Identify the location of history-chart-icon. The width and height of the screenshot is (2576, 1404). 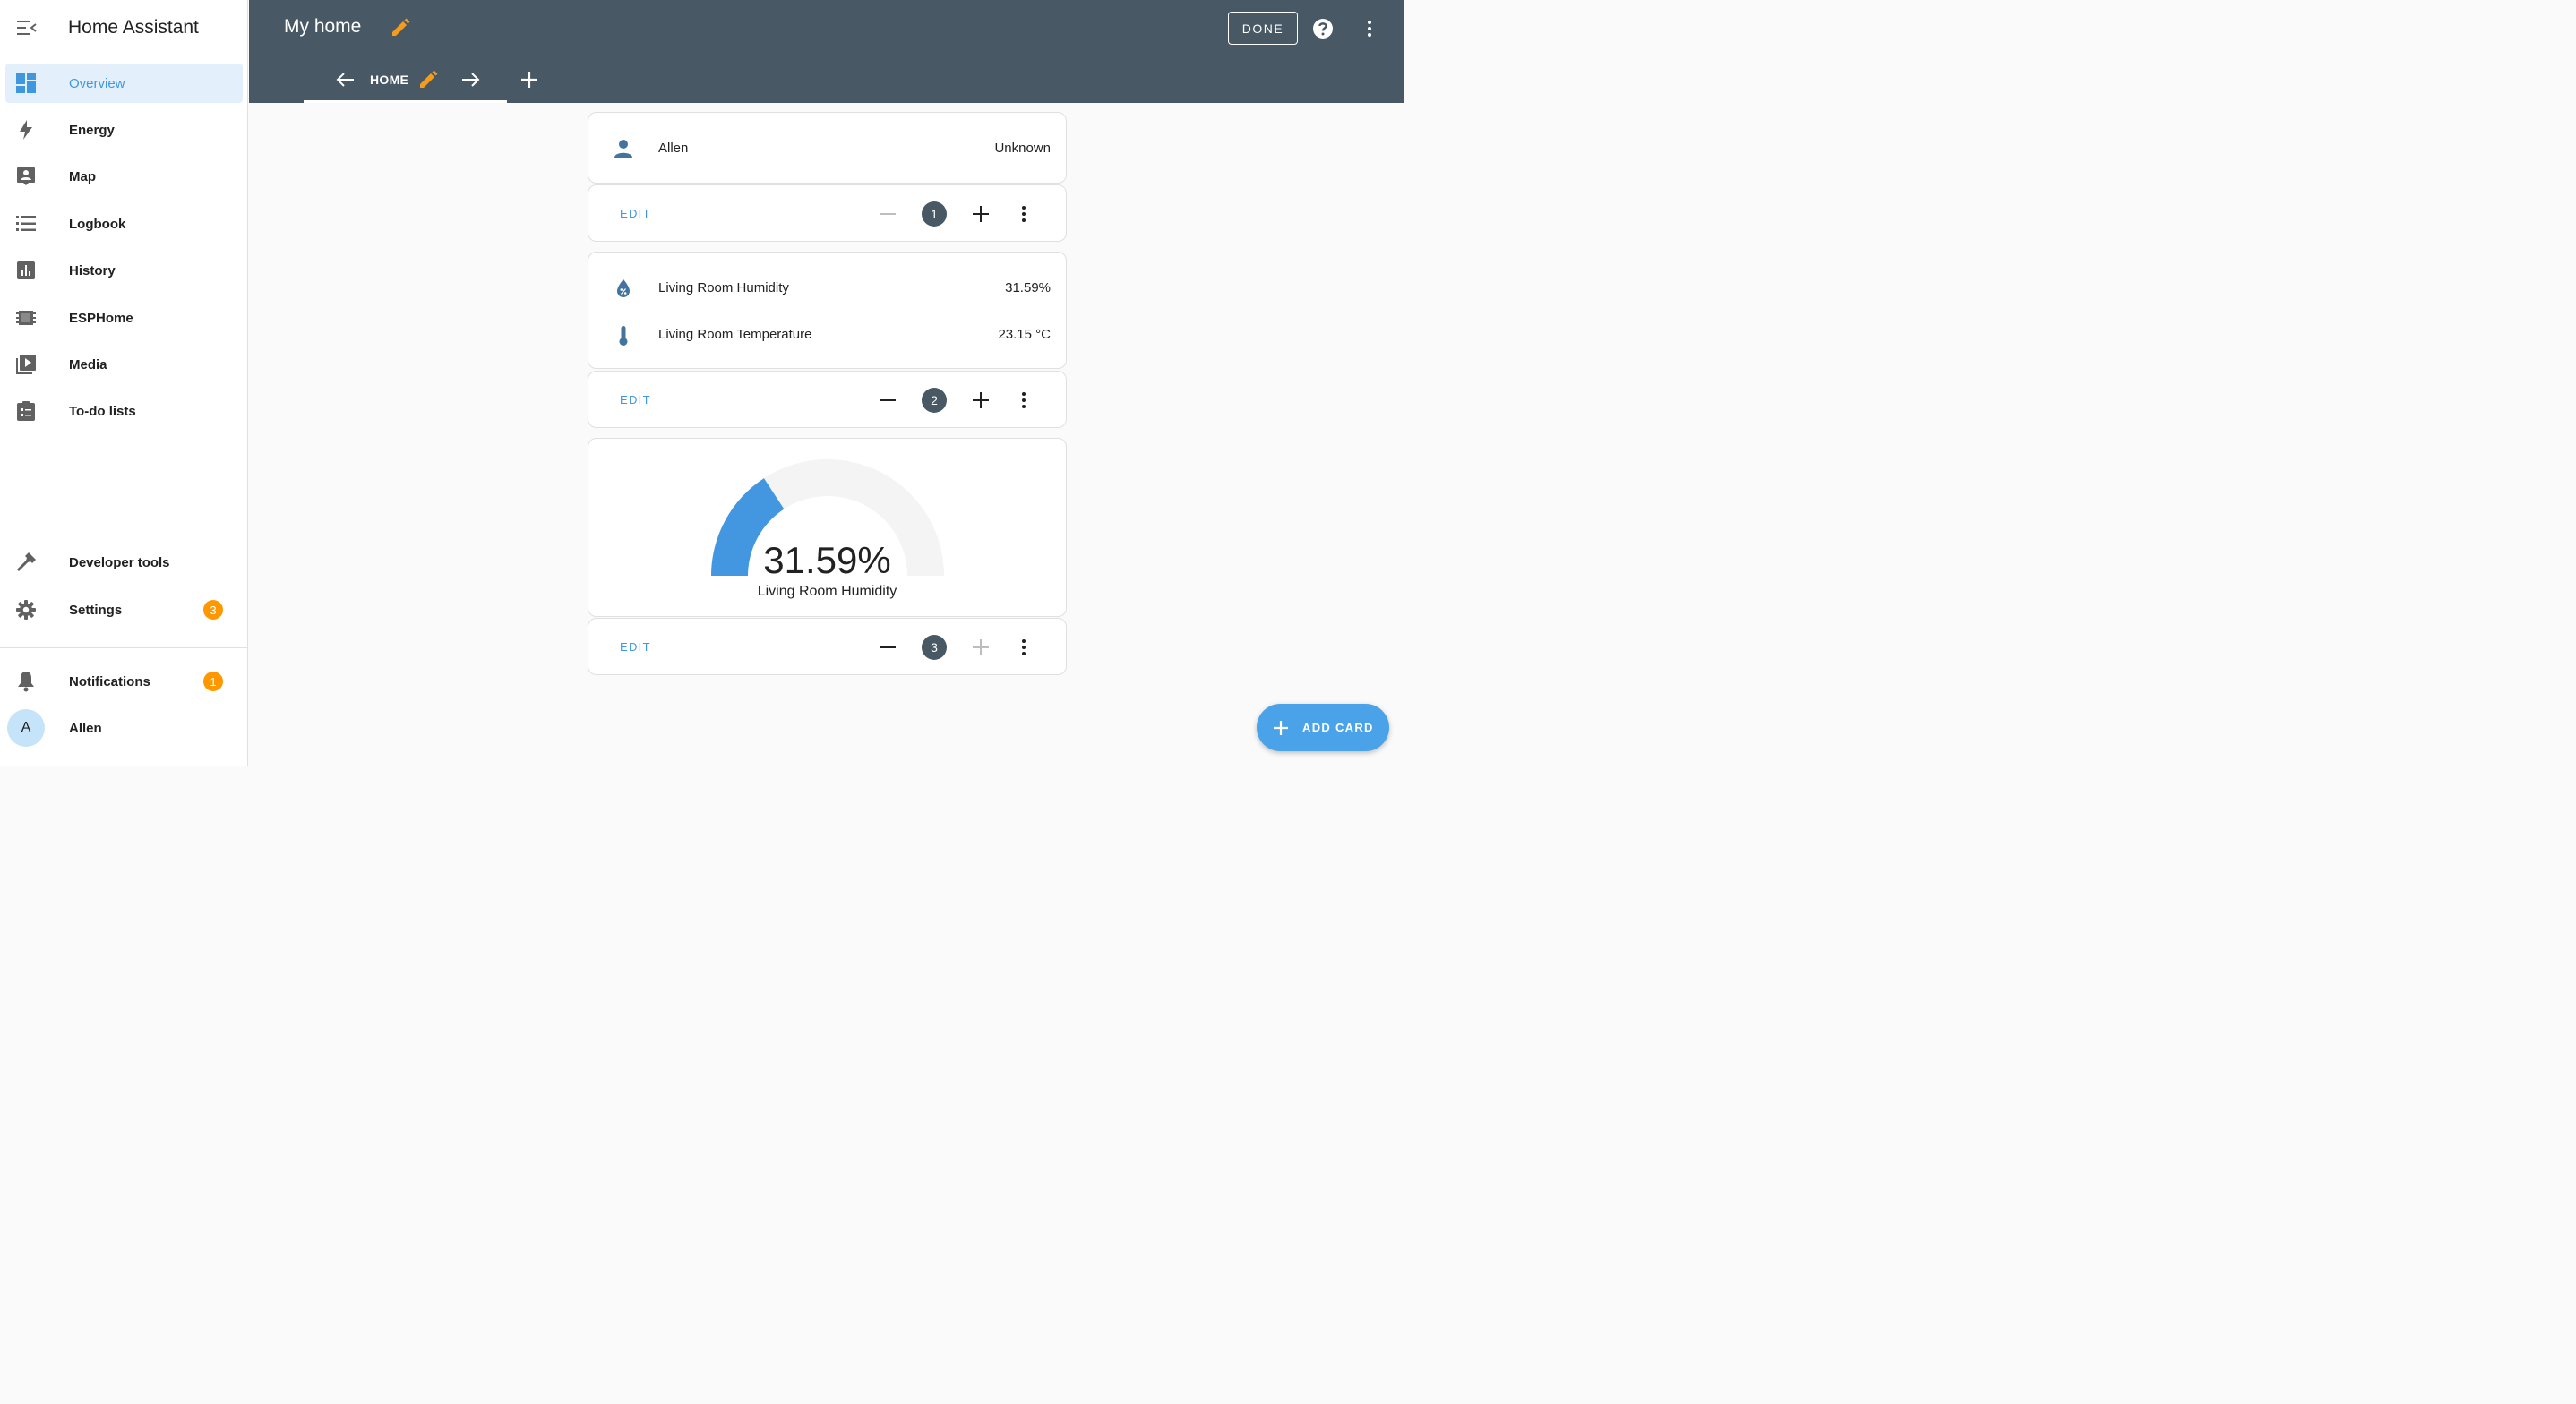
(26, 270).